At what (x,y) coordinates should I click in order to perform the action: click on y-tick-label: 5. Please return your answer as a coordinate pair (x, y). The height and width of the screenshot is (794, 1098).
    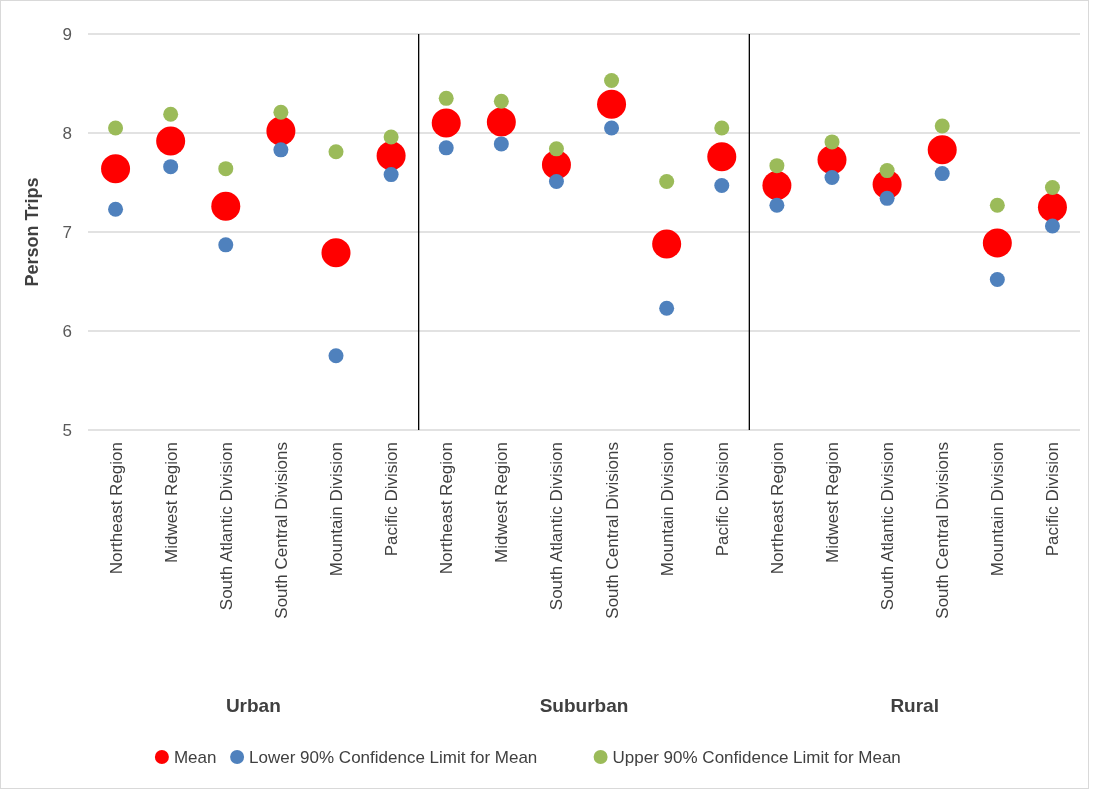
    Looking at the image, I should click on (67, 430).